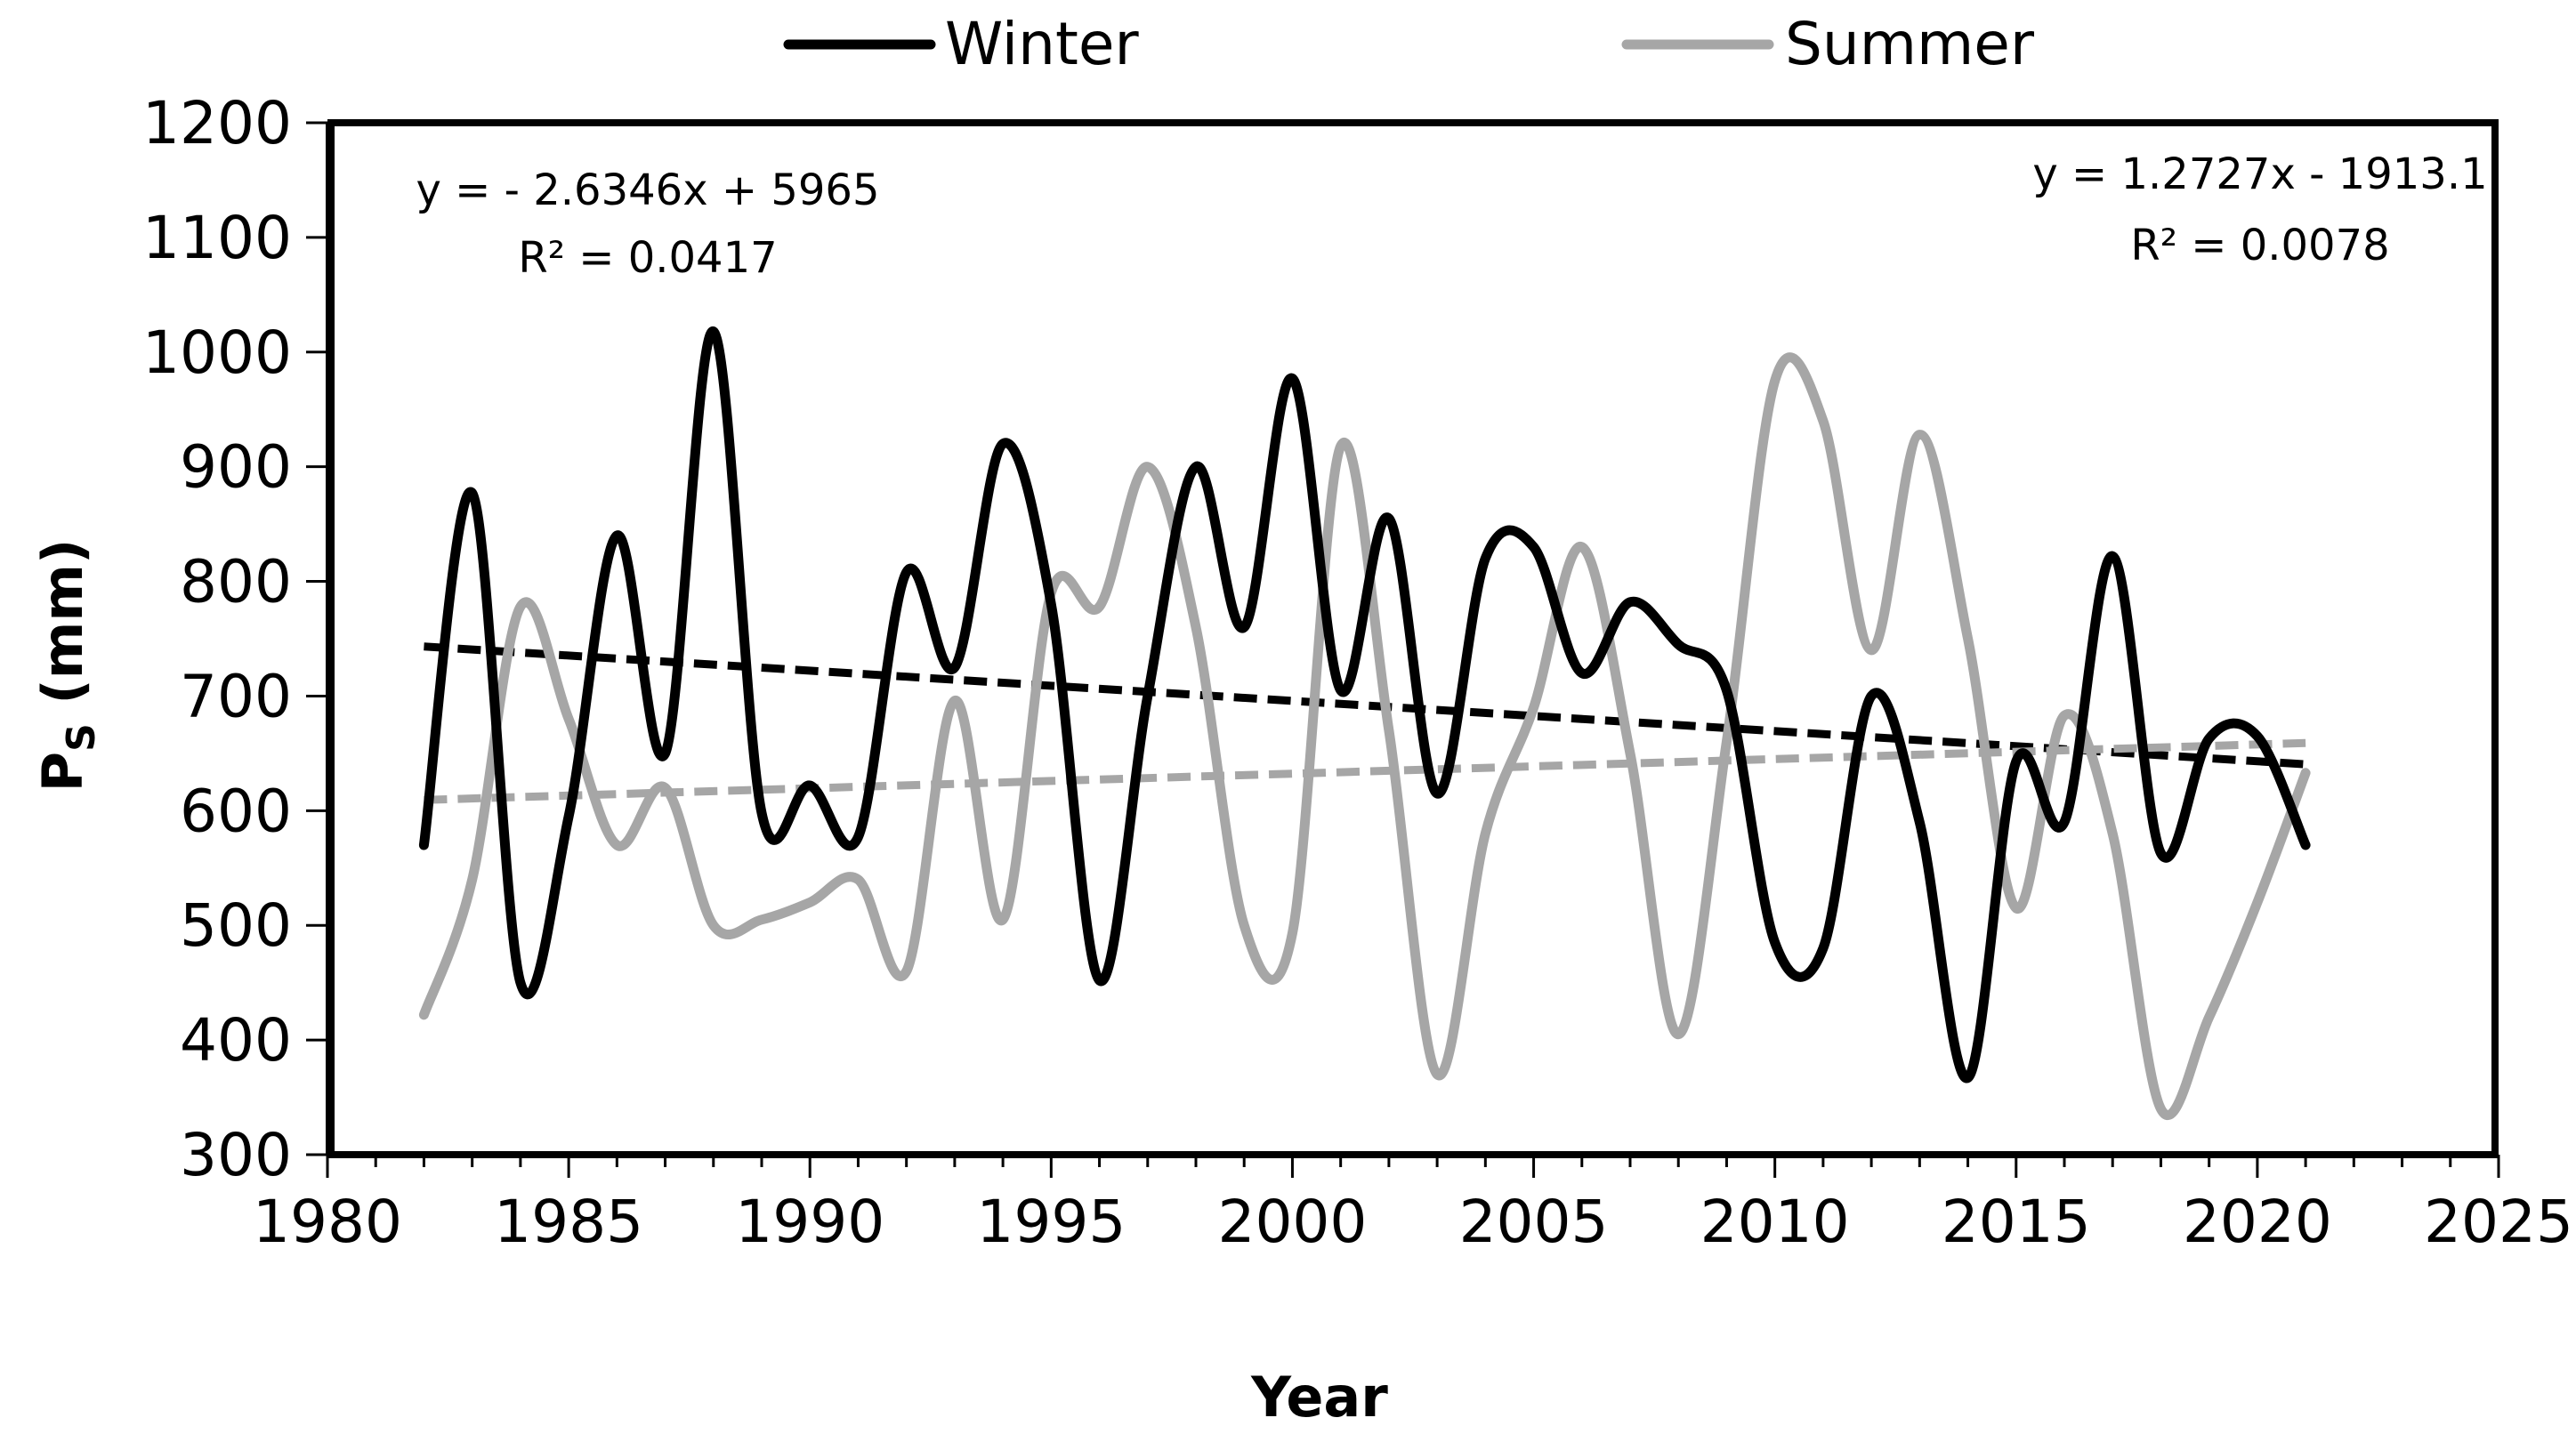  Describe the element at coordinates (1002, 919) in the screenshot. I see `data-point-summer-1994` at that location.